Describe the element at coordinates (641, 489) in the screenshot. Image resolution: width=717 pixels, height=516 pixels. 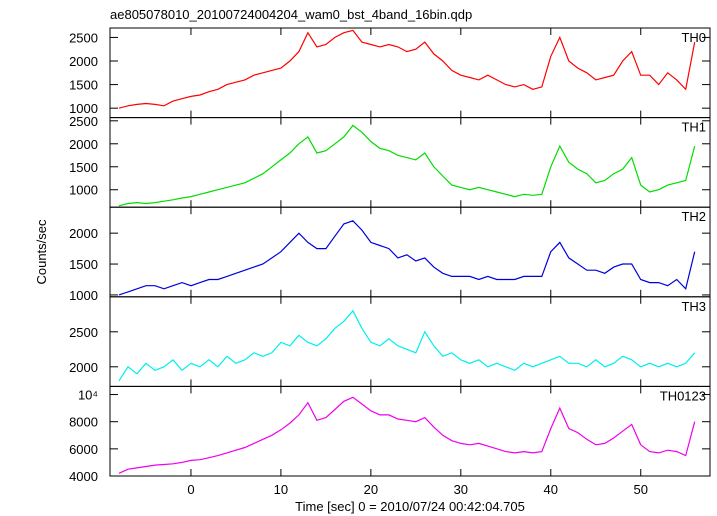
I see `x-tick-label: 50` at that location.